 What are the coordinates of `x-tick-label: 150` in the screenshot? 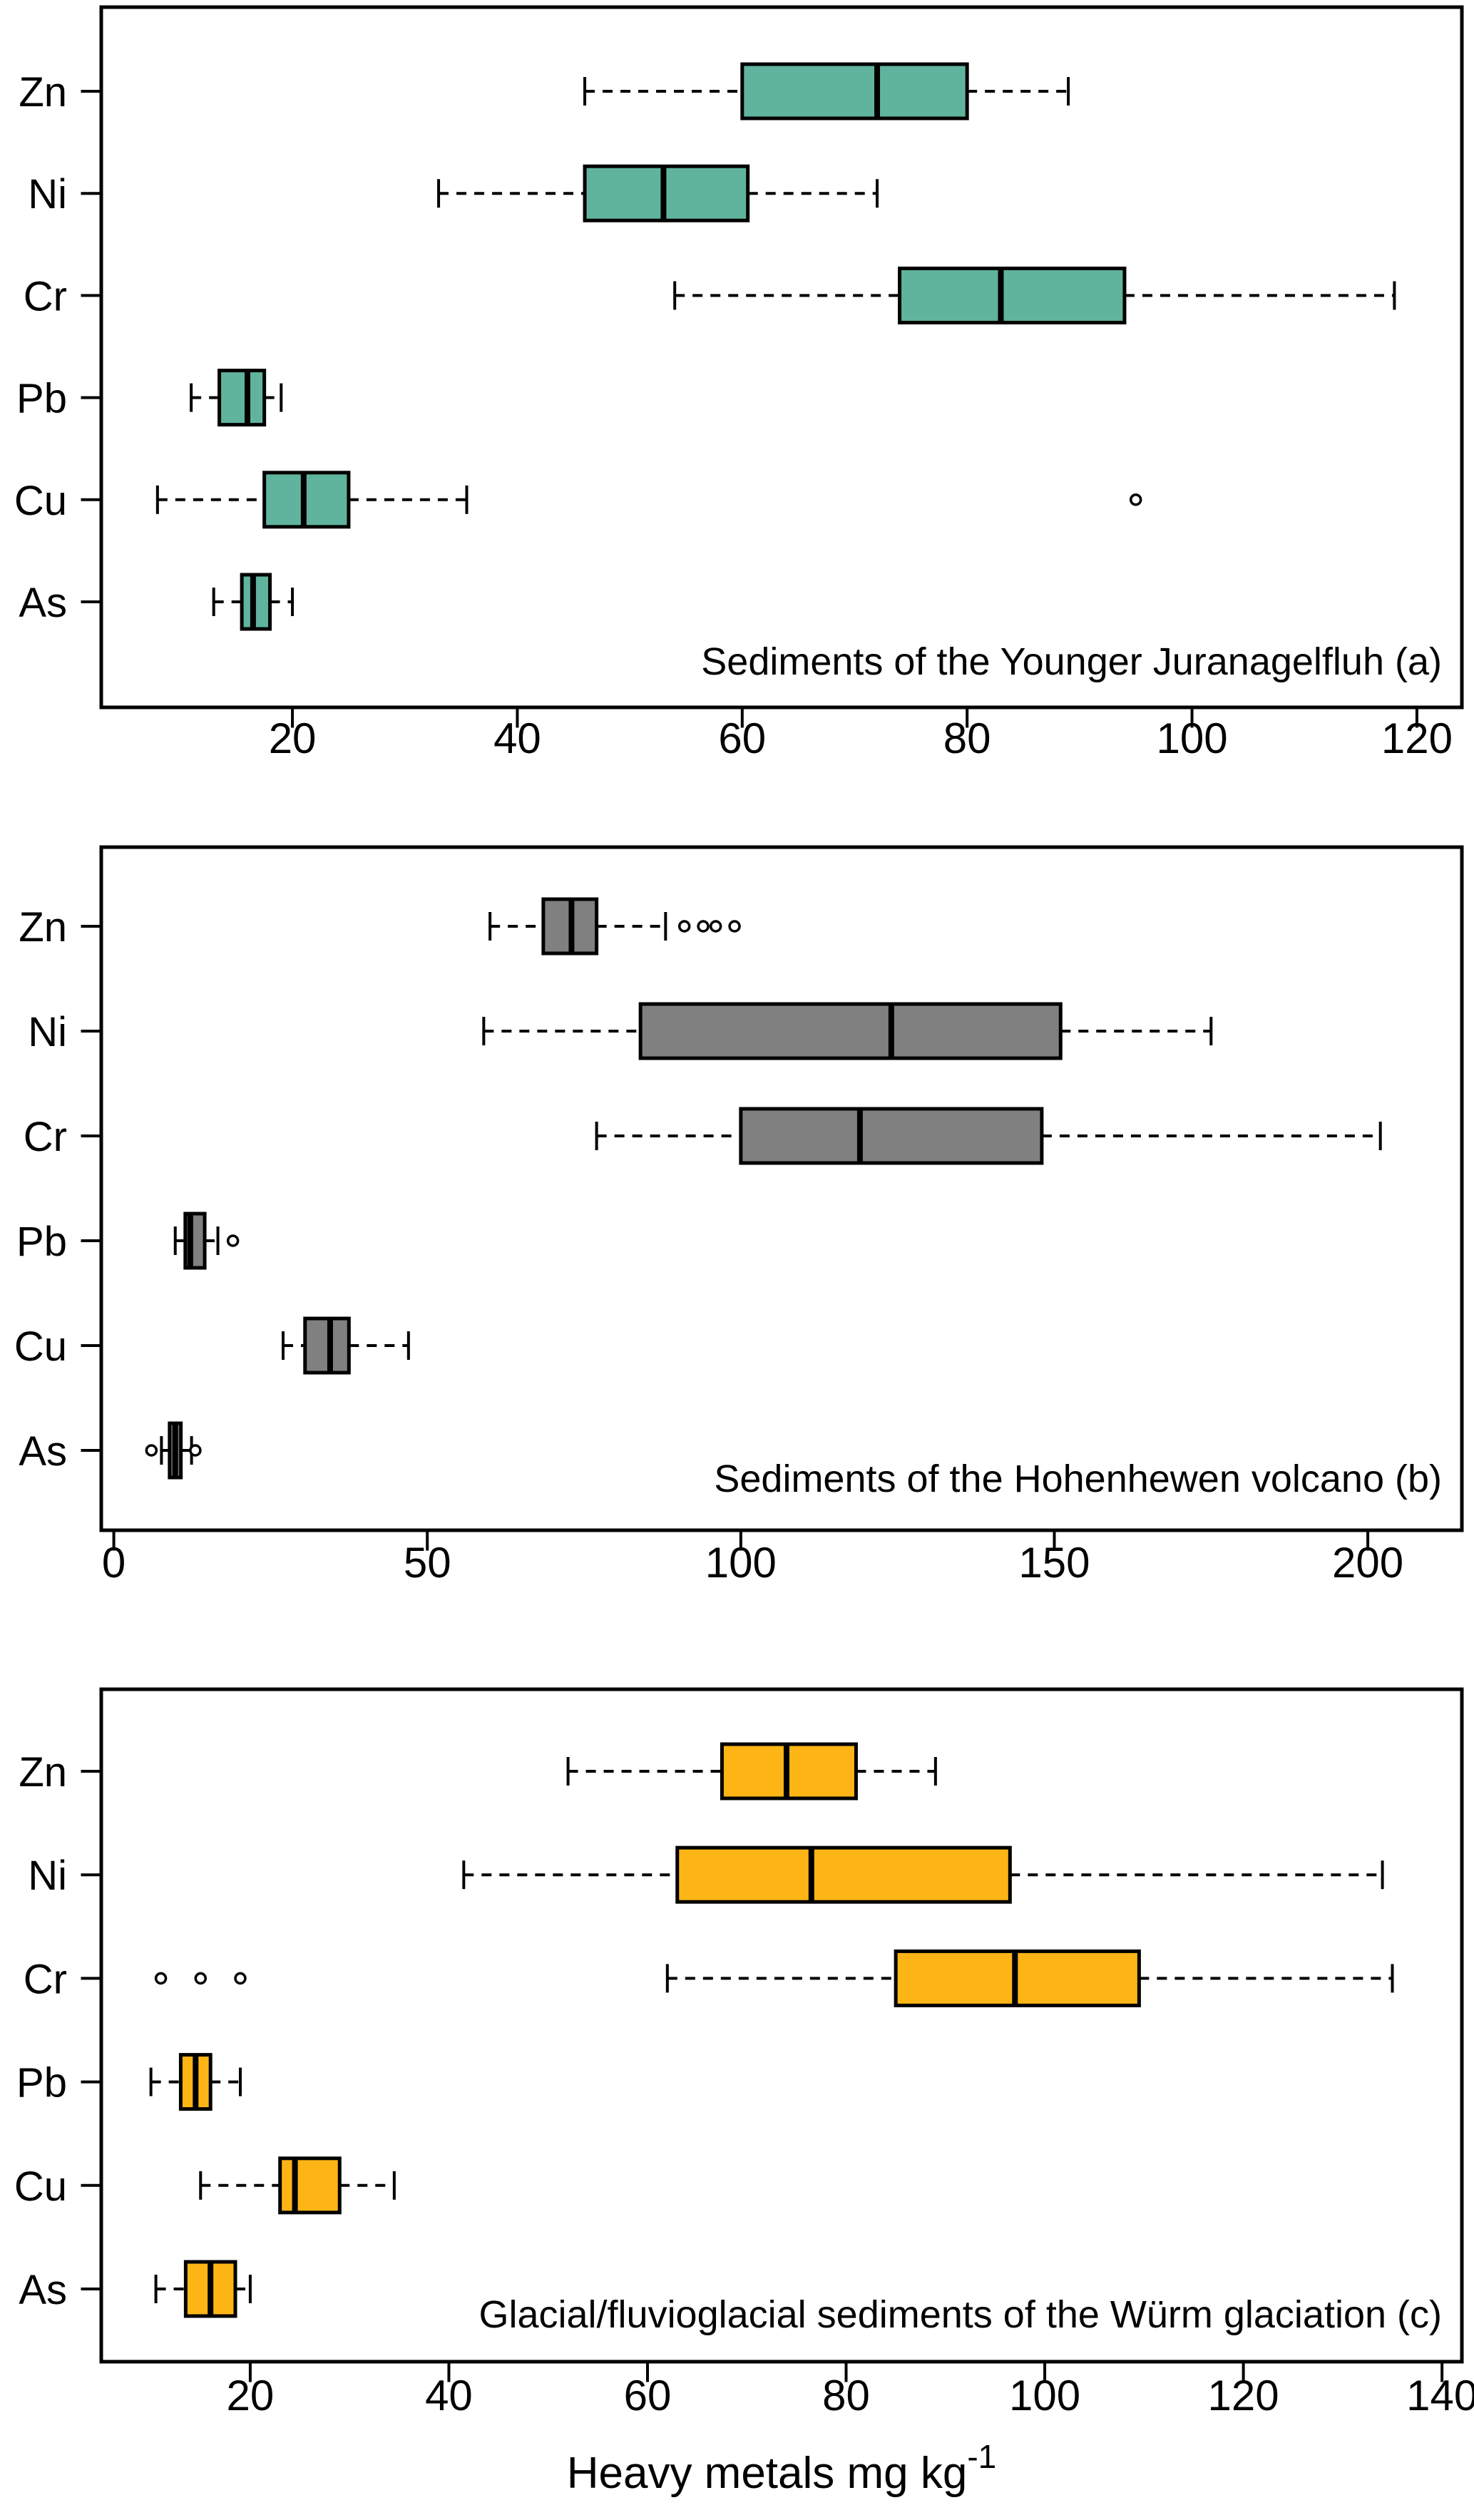 It's located at (1054, 1563).